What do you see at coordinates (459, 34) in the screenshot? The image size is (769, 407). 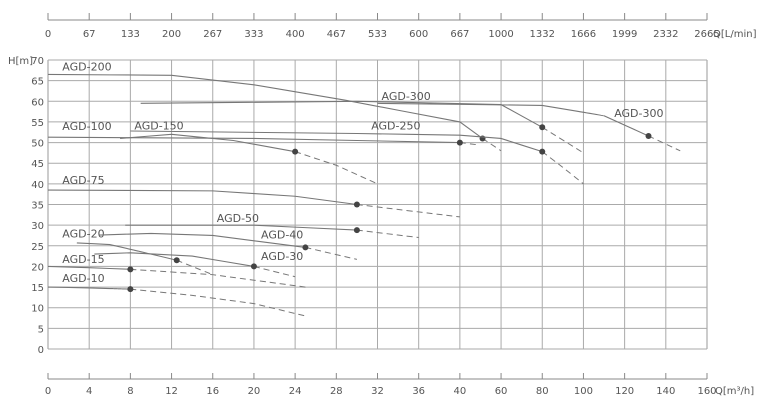 I see `top-tick-label: 667` at bounding box center [459, 34].